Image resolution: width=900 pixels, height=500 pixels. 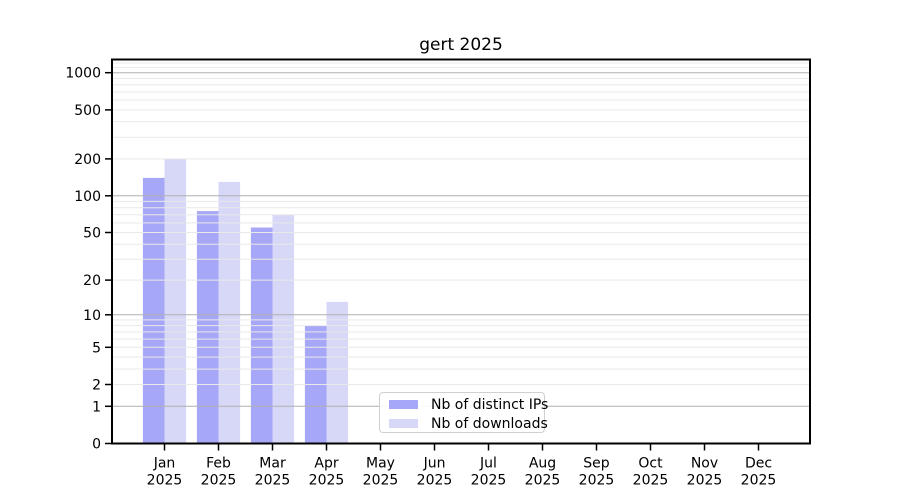 What do you see at coordinates (175, 301) in the screenshot?
I see `bar-jan-downloads` at bounding box center [175, 301].